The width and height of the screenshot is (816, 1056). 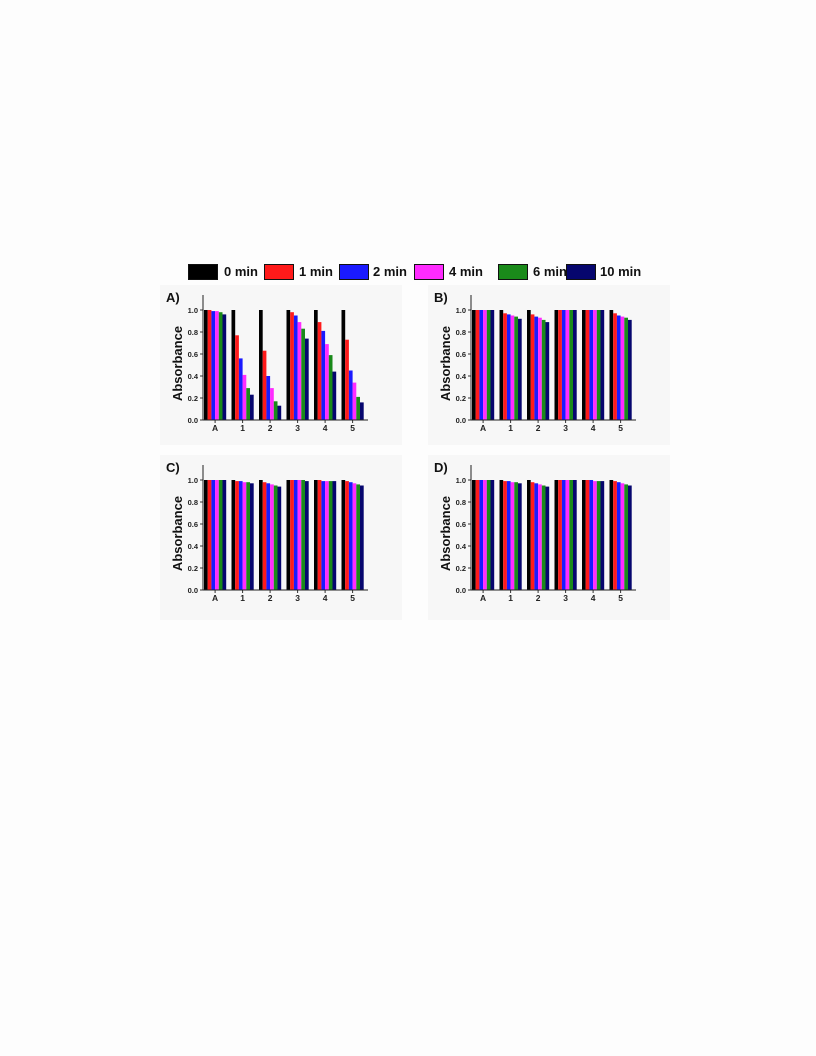 What do you see at coordinates (621, 271) in the screenshot?
I see `legend-label: 10 min` at bounding box center [621, 271].